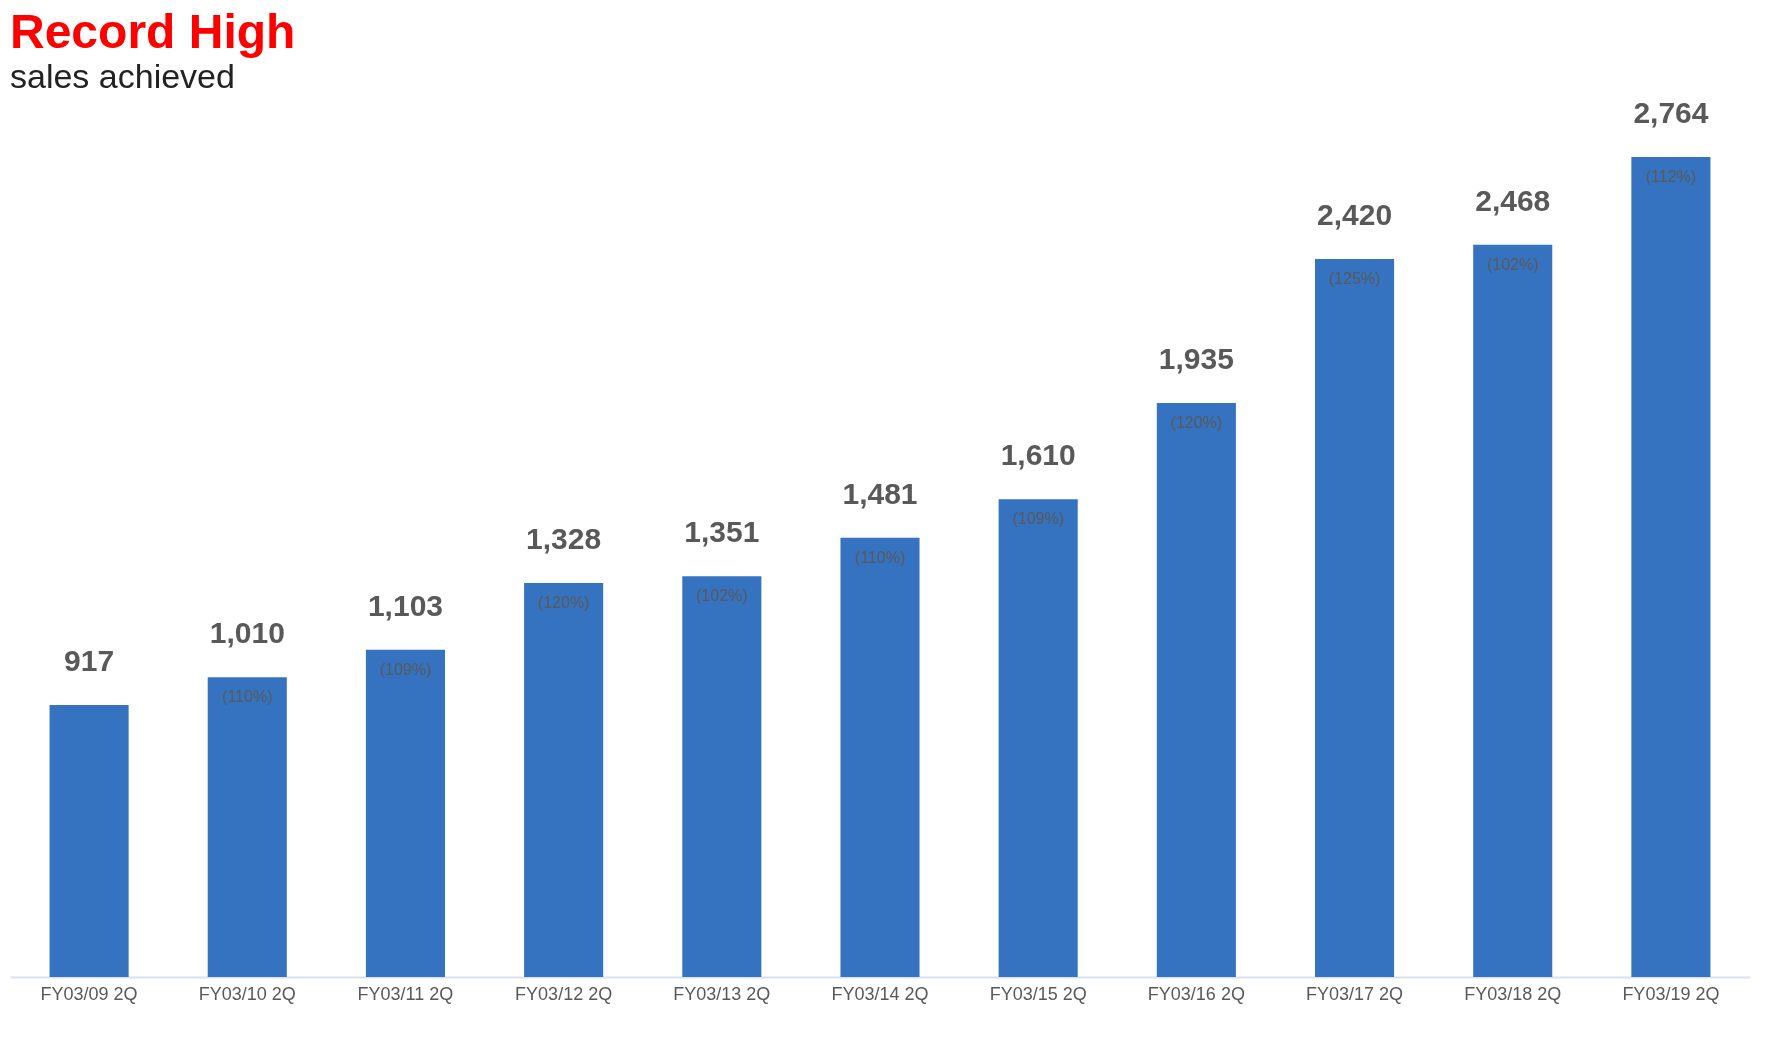 The width and height of the screenshot is (1781, 1041). I want to click on x-tick-label: FY03/16 2Q, so click(1196, 993).